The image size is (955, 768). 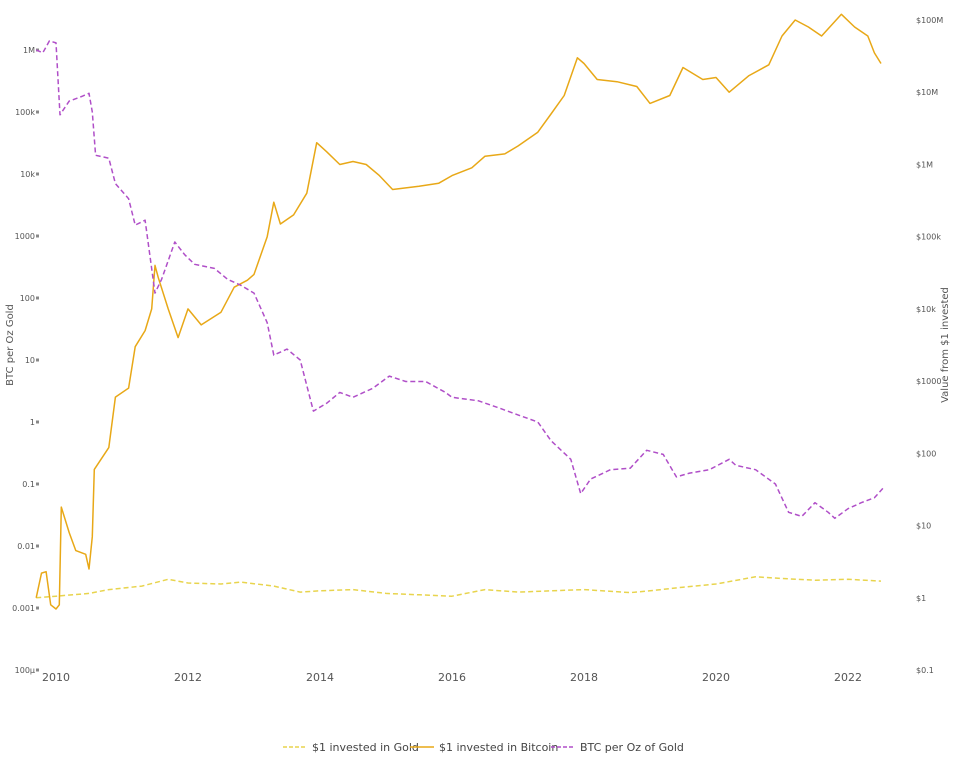 I want to click on left-tick-label: 1, so click(x=32, y=422).